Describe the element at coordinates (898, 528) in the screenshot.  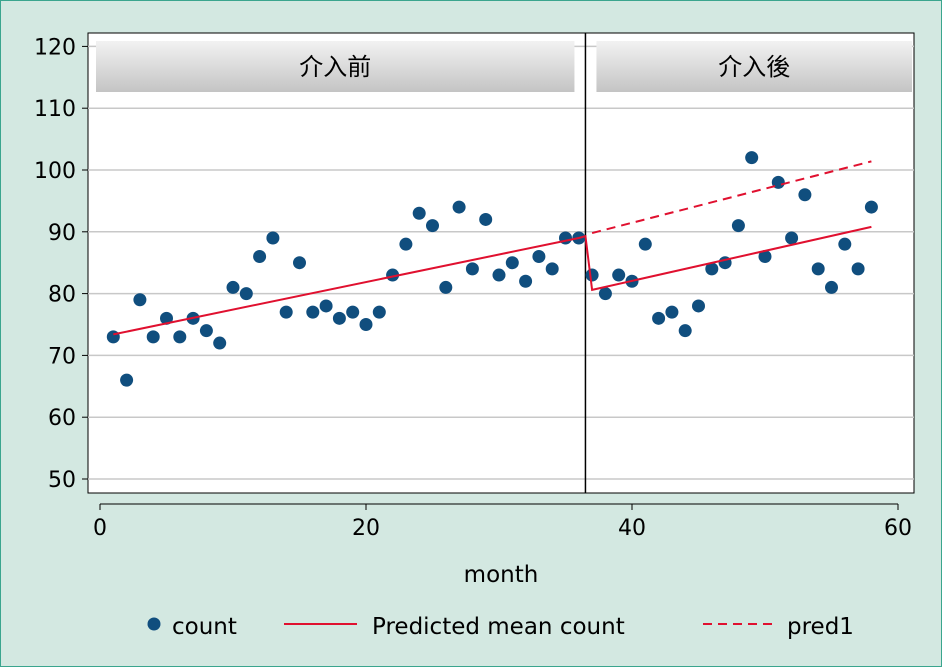
I see `x-tick-label: 60` at that location.